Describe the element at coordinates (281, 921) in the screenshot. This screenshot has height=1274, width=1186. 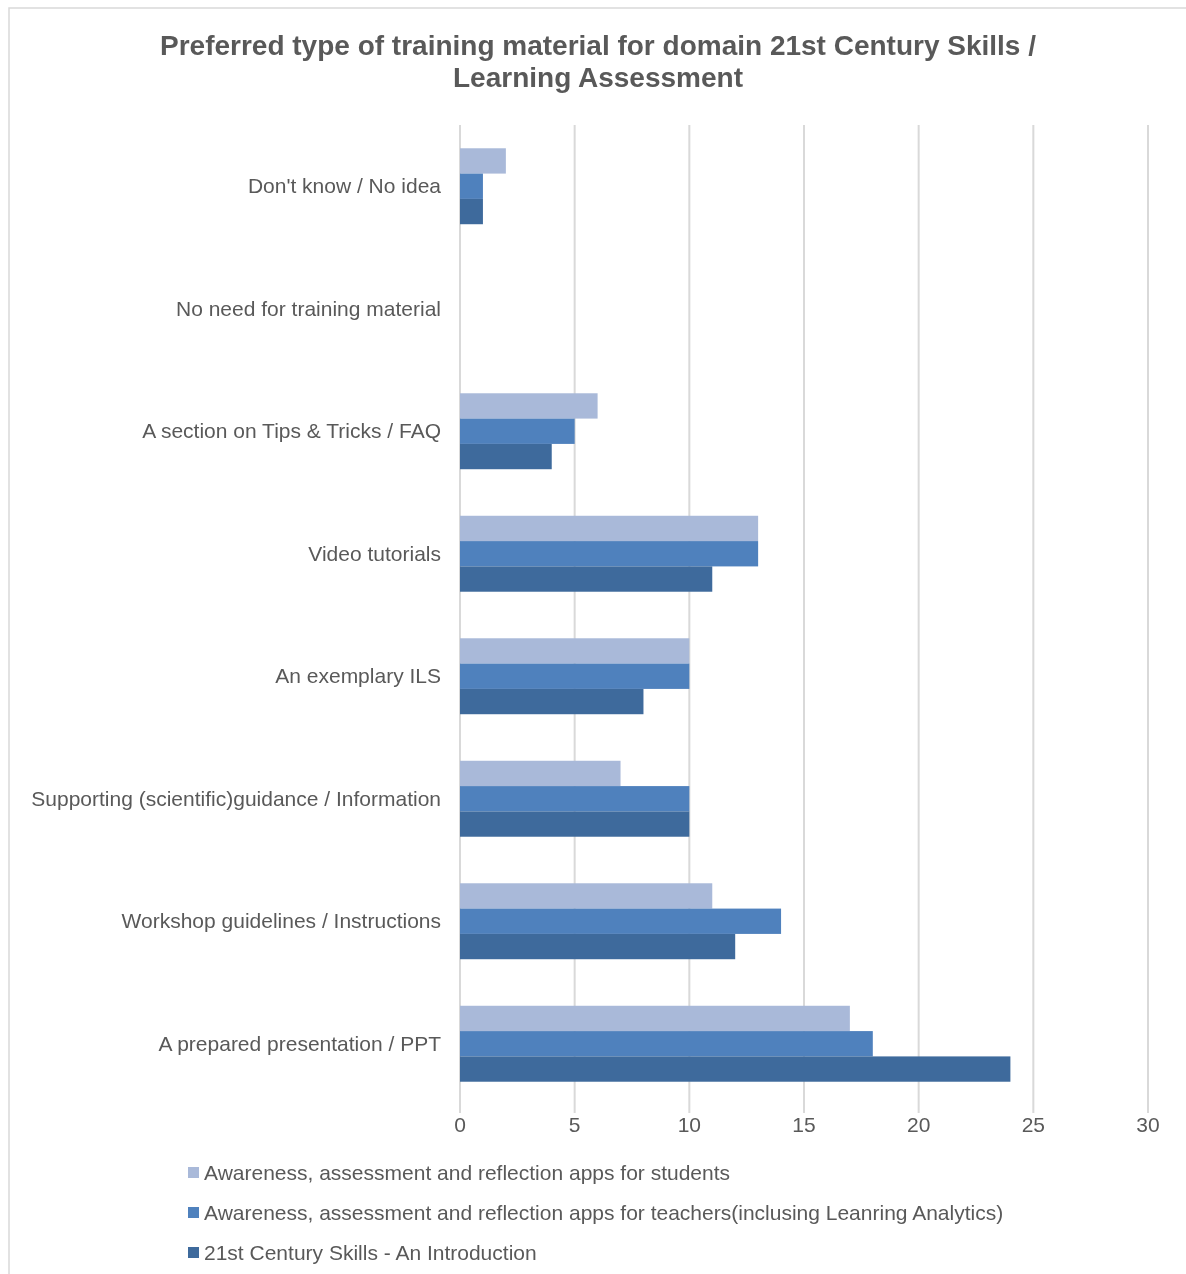
I see `y-tick-label: Workshop guidelines / Instructions` at that location.